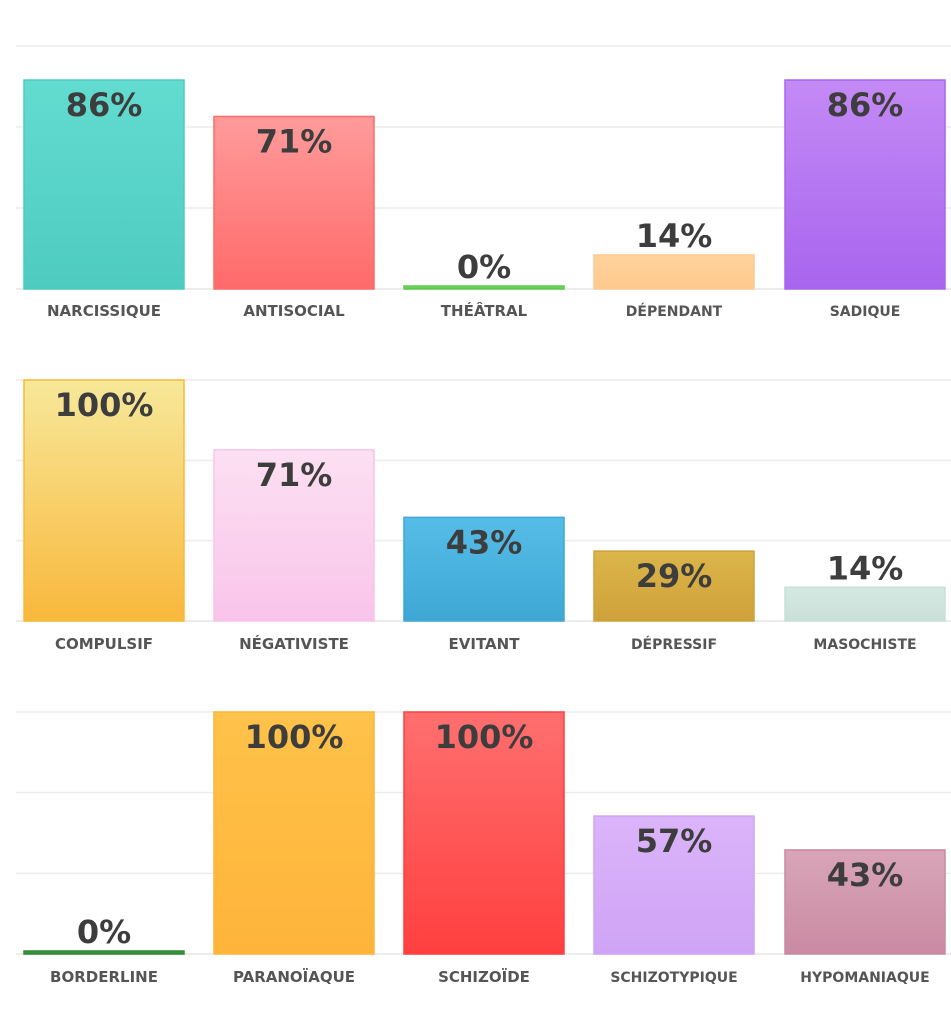 The image size is (951, 1024). Describe the element at coordinates (484, 833) in the screenshot. I see `bar-schizoïde` at that location.